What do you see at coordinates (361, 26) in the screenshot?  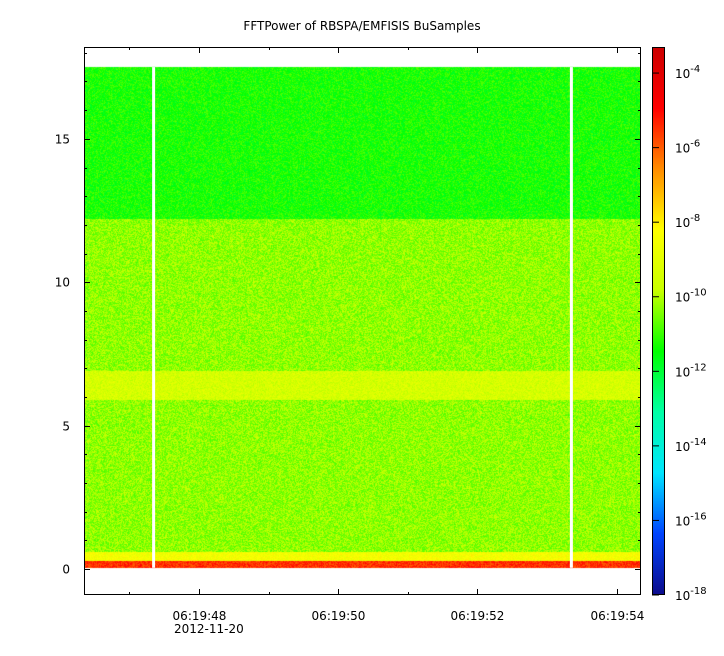 I see `chart-title: FFTPower of RBSPA/EMFISIS BuSamples` at bounding box center [361, 26].